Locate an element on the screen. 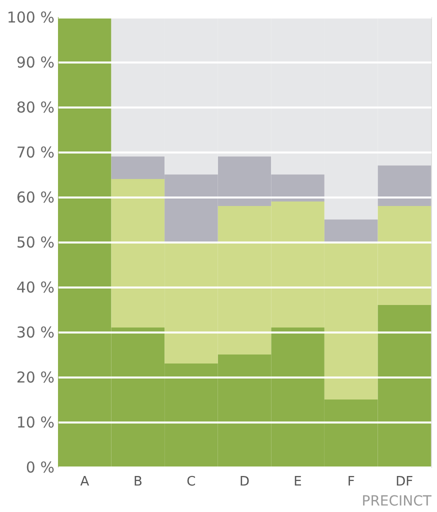  x-axis-title: PRECINCT is located at coordinates (397, 502).